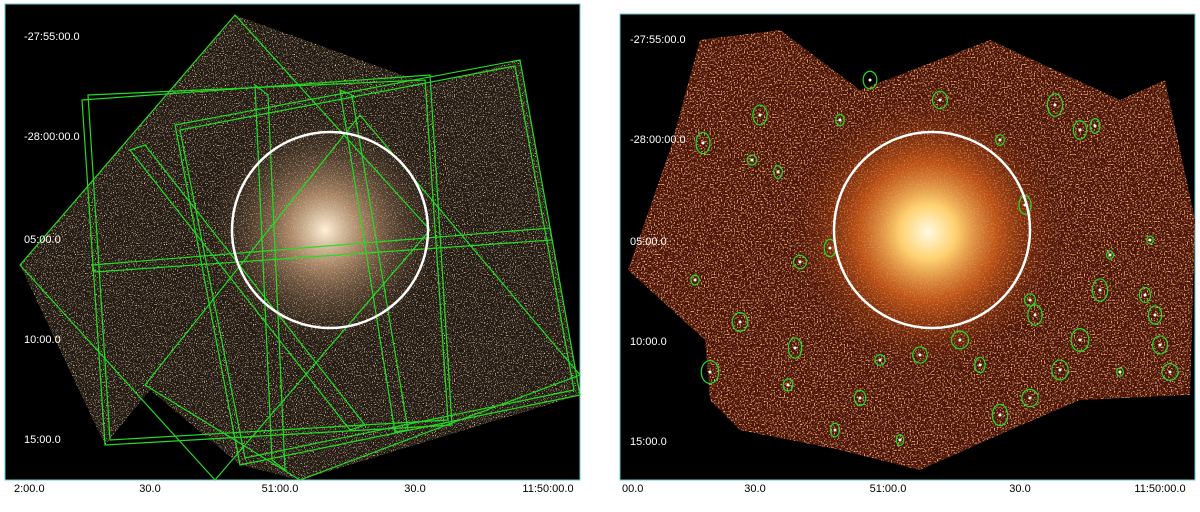 The height and width of the screenshot is (512, 1200). What do you see at coordinates (29, 489) in the screenshot?
I see `x-axis-label: 2:00.0` at bounding box center [29, 489].